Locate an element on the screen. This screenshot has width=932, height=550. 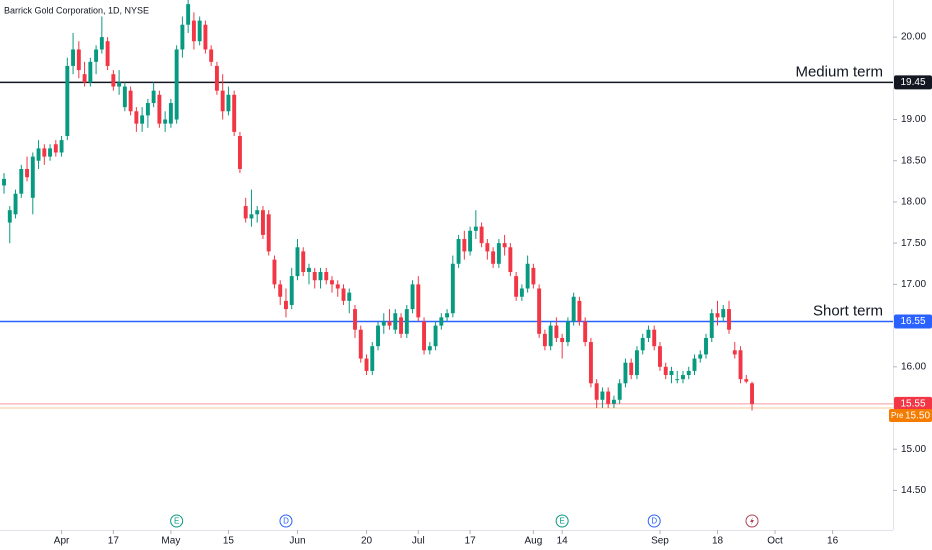
x-tick-label: Aug is located at coordinates (533, 541).